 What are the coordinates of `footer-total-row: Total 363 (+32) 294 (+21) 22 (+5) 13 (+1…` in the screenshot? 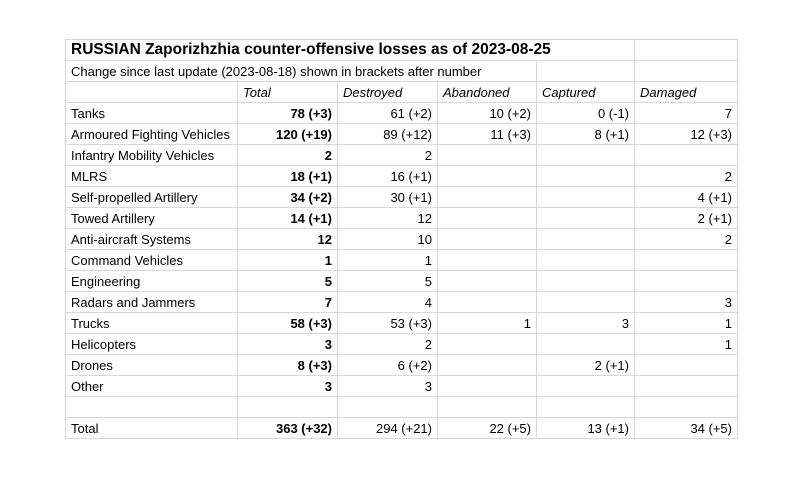 It's located at (401, 428).